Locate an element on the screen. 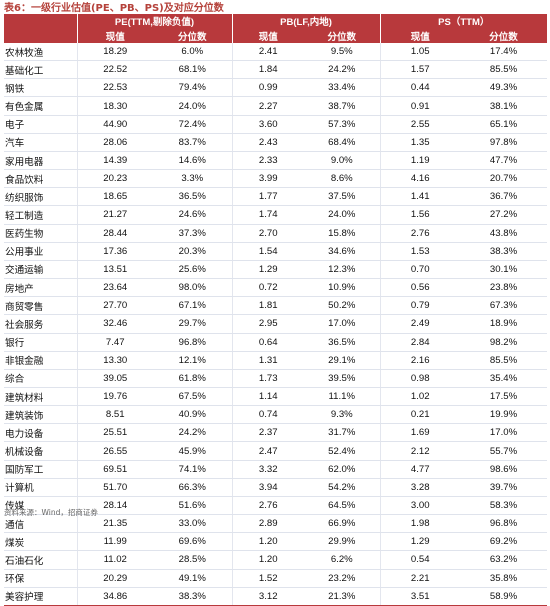 Image resolution: width=550 pixels, height=606 pixels. pb-percentile-cell: 11.1% is located at coordinates (342, 397).